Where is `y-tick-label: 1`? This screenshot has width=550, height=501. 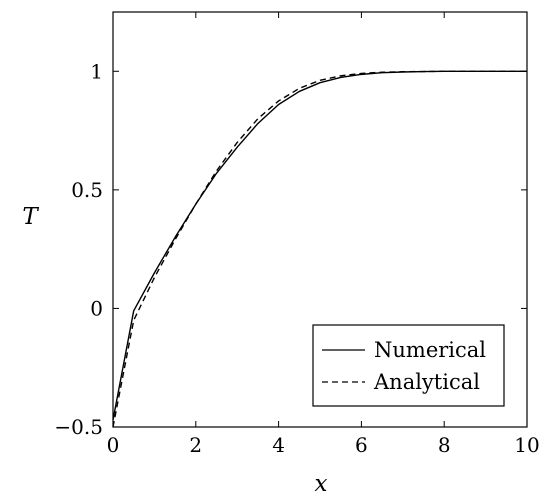
y-tick-label: 1 is located at coordinates (96, 71).